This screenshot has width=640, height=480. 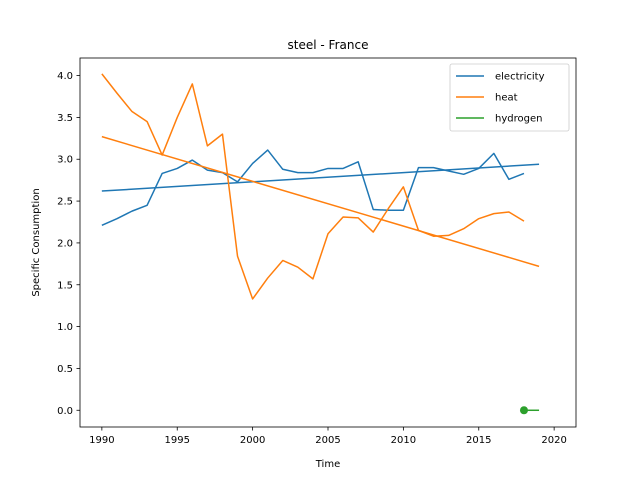 What do you see at coordinates (65, 285) in the screenshot?
I see `y-tick-label: 1.5` at bounding box center [65, 285].